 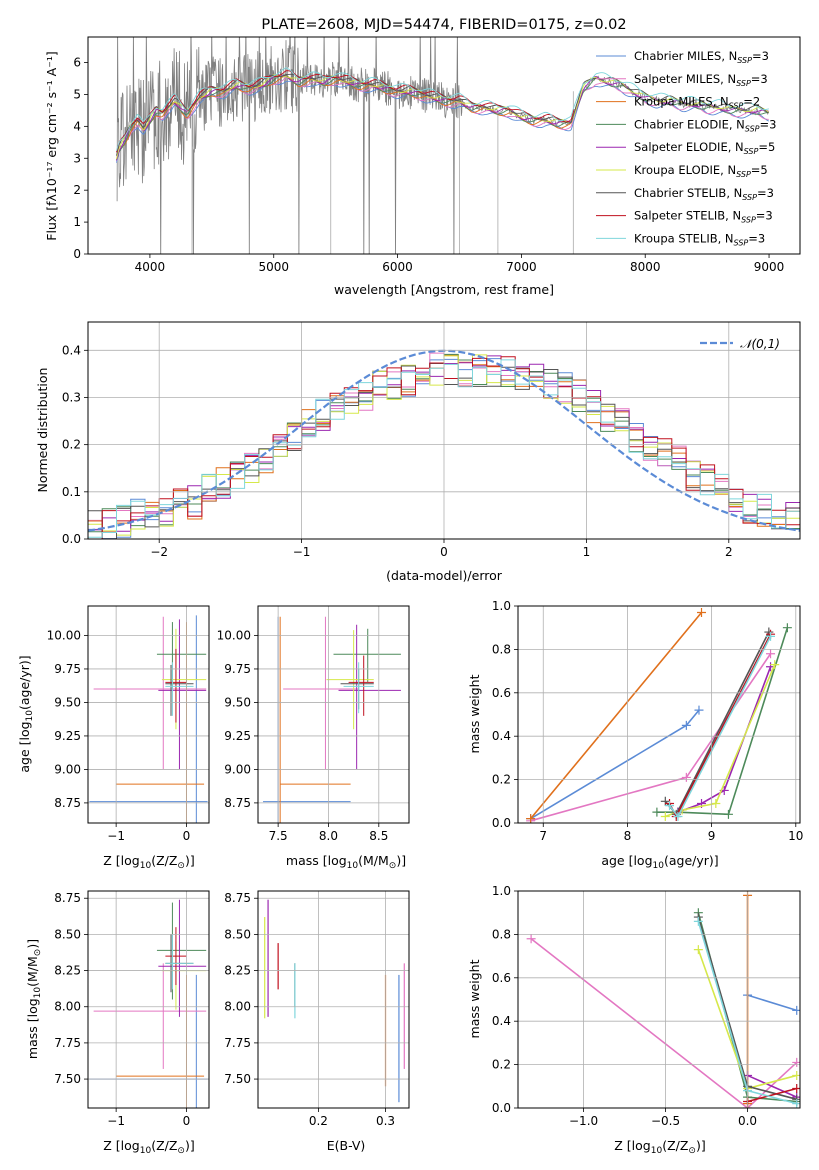 I want to click on series-line-salpeter-miles, so click(x=664, y=1023).